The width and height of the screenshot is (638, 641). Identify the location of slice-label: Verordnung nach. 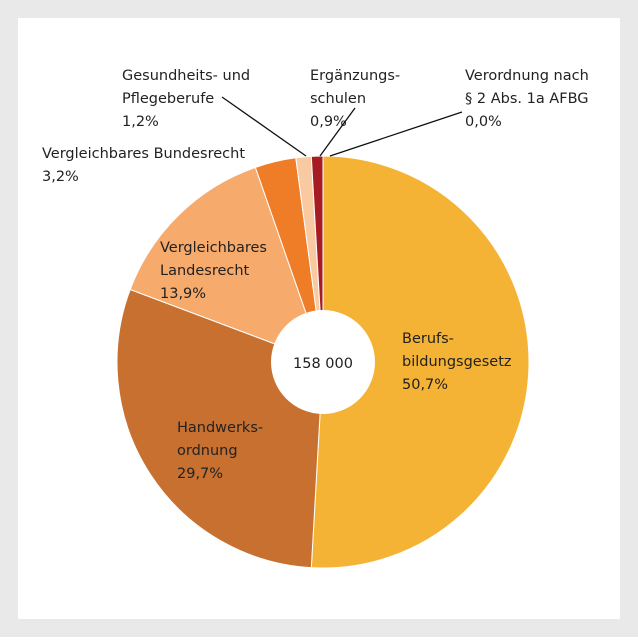
(527, 76).